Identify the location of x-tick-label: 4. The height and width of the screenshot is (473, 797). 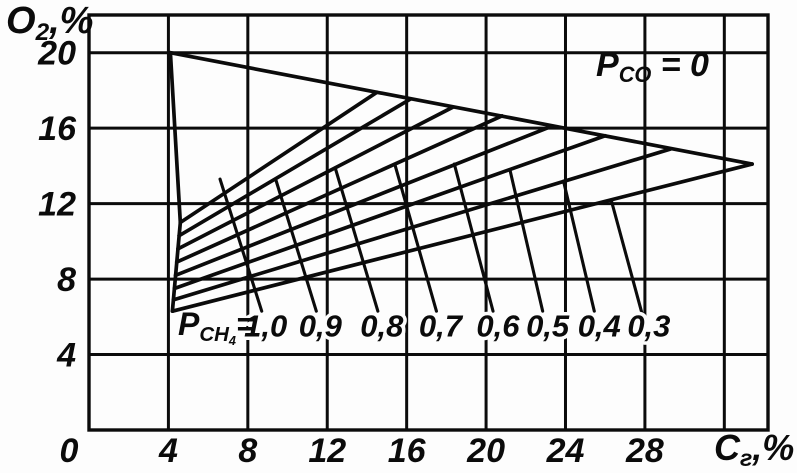
(168, 451).